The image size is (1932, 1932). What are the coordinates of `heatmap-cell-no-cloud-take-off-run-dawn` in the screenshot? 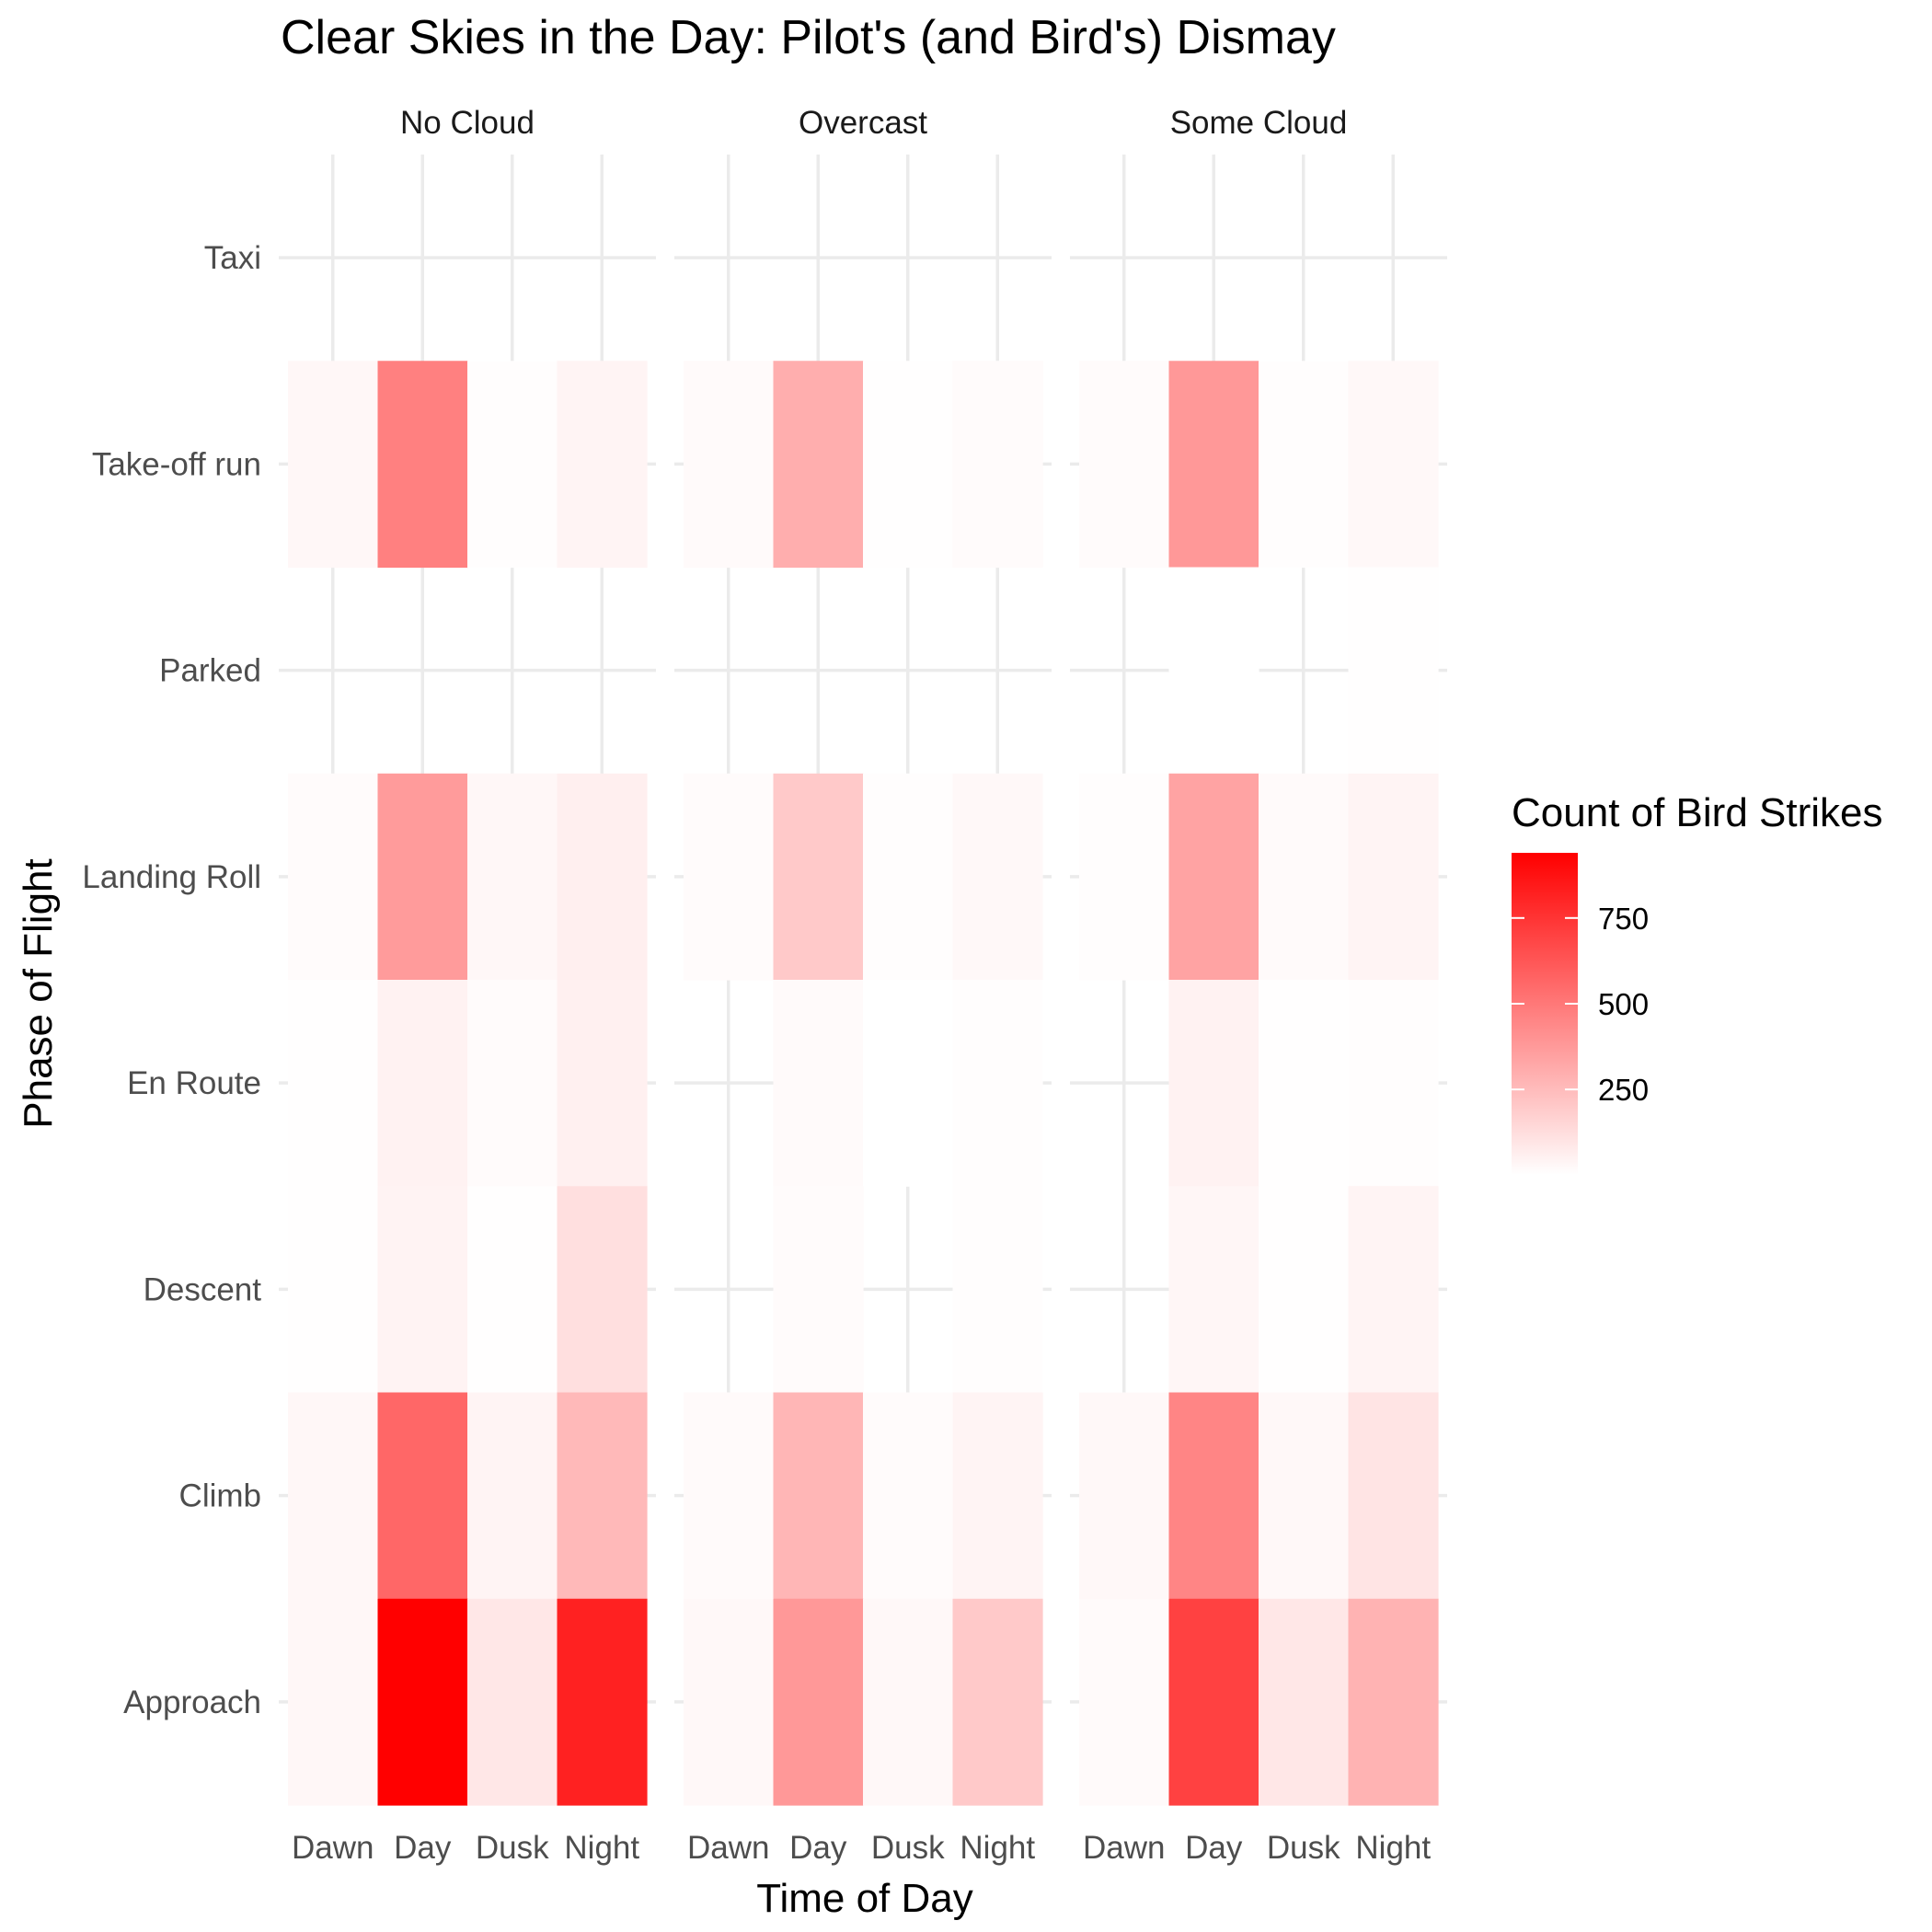 It's located at (333, 465).